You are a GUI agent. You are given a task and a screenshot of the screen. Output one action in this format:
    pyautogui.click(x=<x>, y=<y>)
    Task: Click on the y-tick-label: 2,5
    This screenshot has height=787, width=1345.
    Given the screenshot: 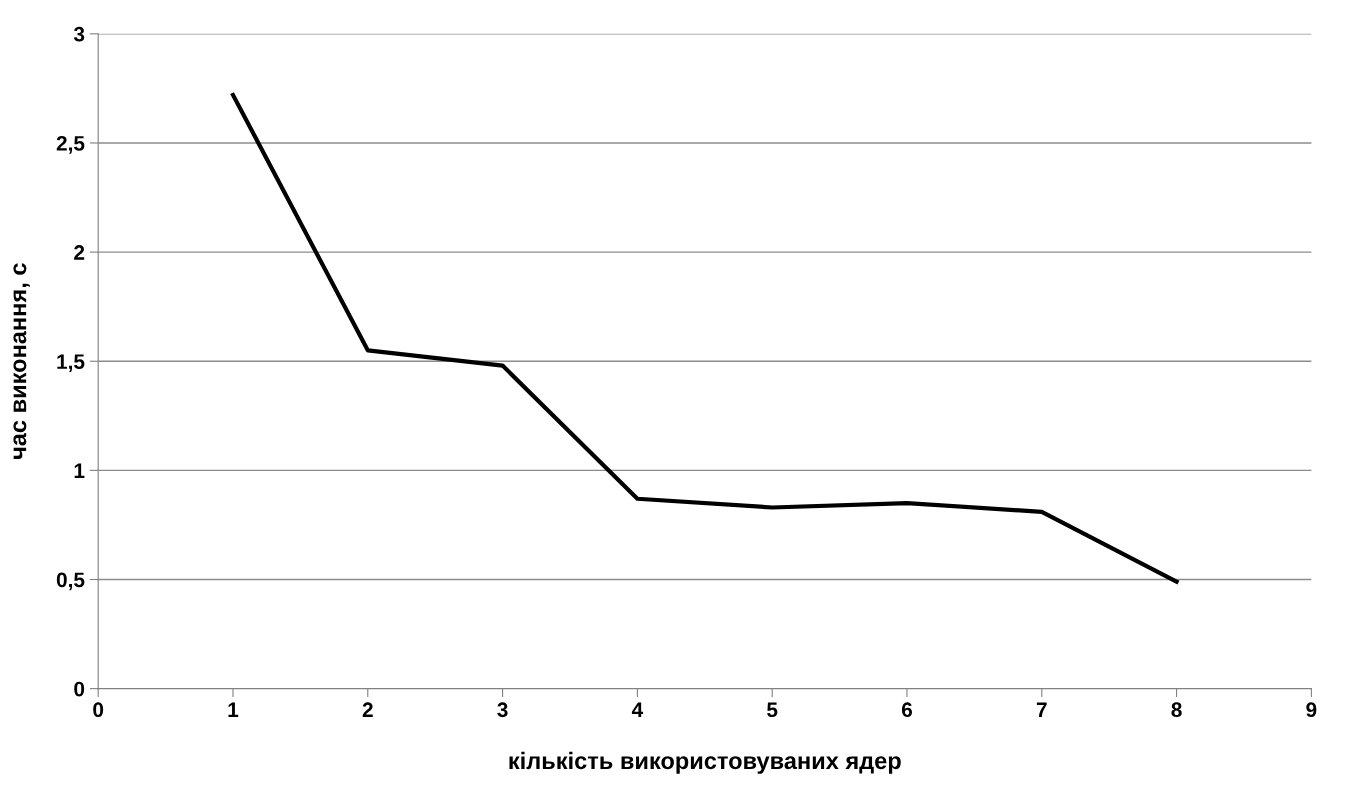 What is the action you would take?
    pyautogui.click(x=70, y=144)
    